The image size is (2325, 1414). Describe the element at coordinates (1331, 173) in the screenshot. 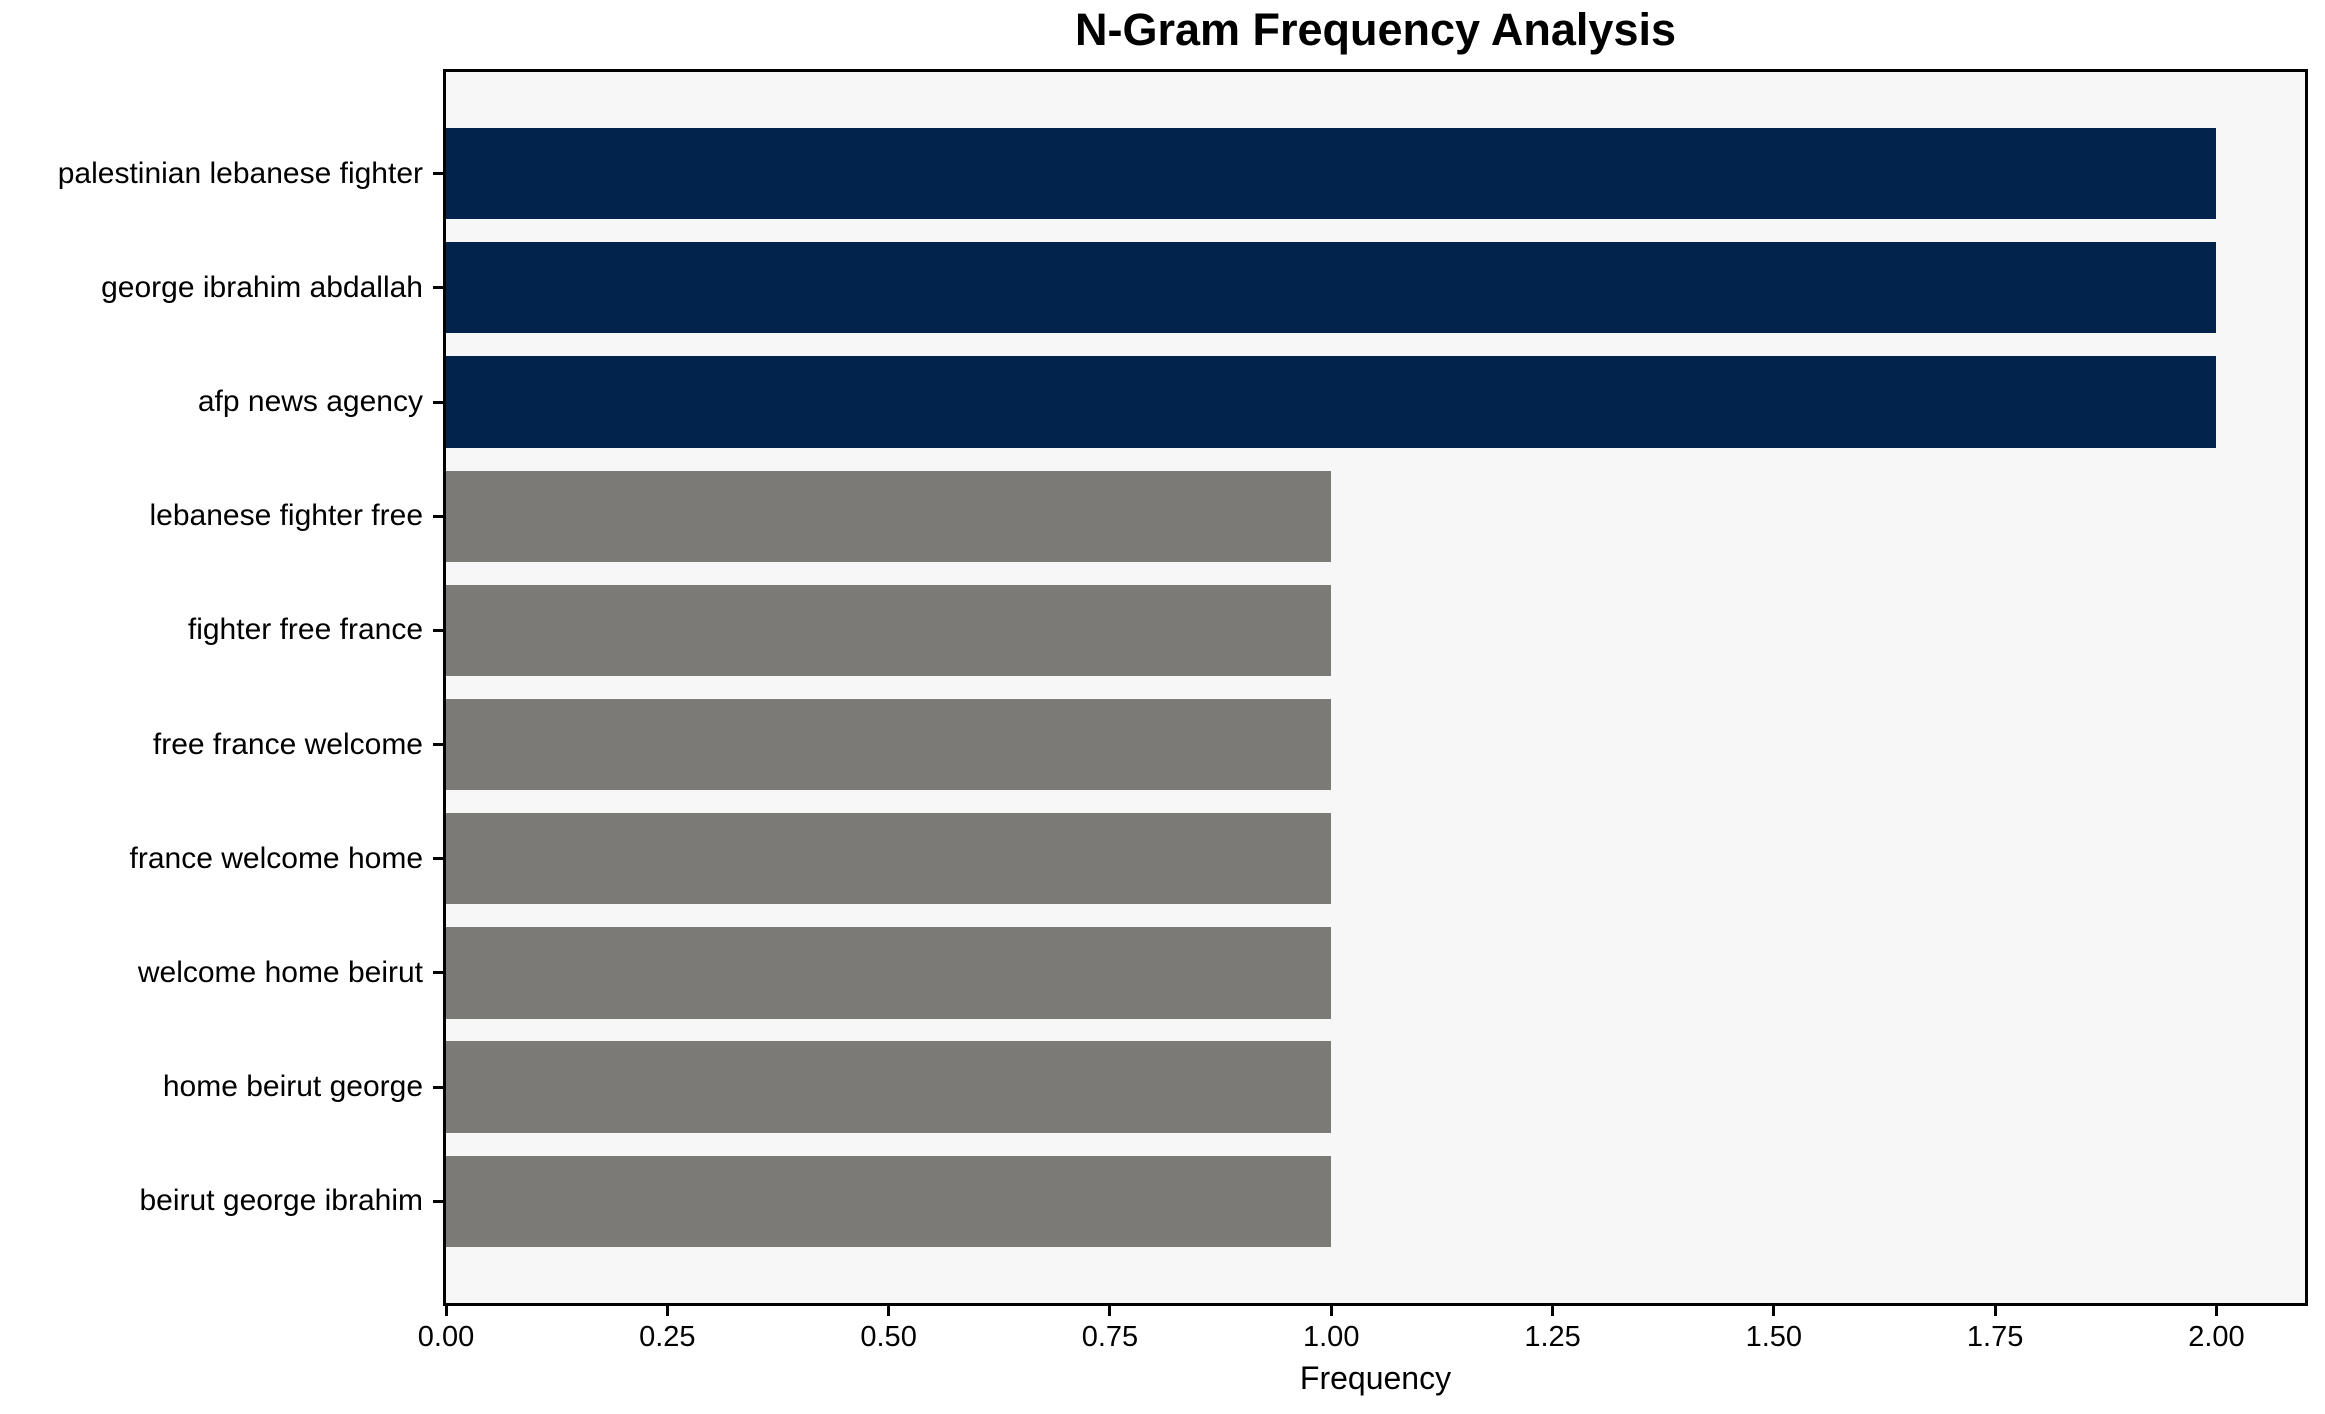

I see `bar-palestinian-lebanese-fighter` at that location.